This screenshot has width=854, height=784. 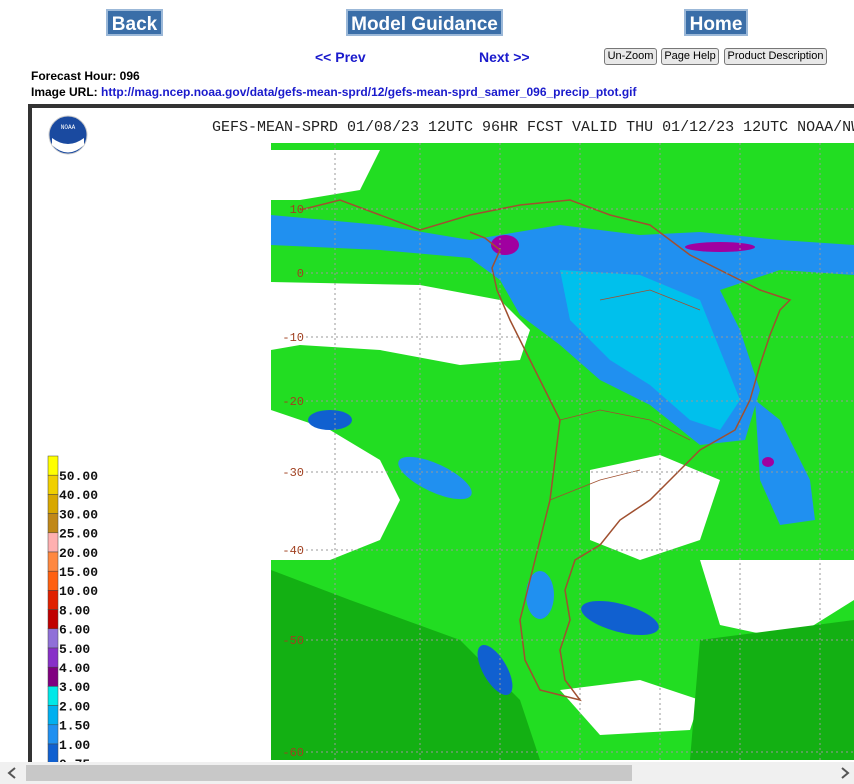 I want to click on home-button: Home, so click(x=716, y=22).